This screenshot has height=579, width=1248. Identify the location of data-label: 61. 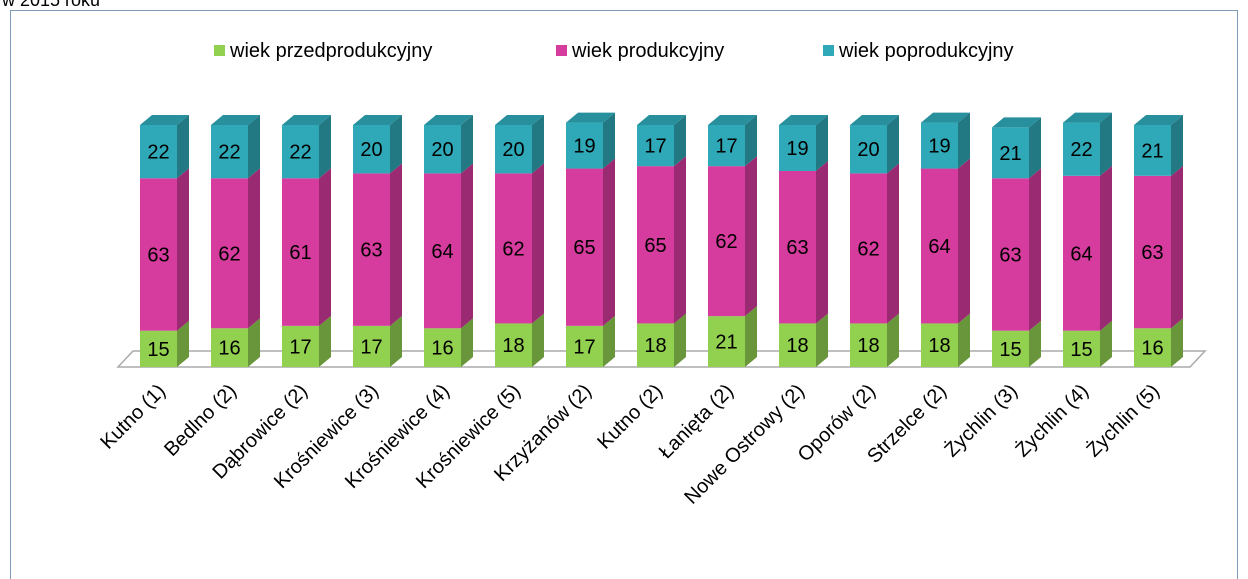
(300, 253).